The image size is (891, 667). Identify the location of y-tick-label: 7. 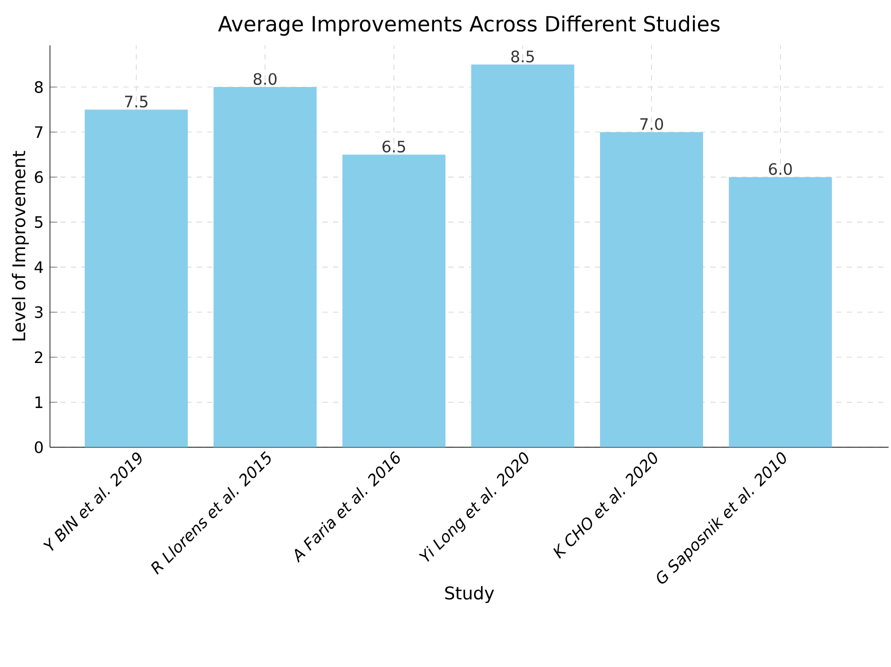
(38, 132).